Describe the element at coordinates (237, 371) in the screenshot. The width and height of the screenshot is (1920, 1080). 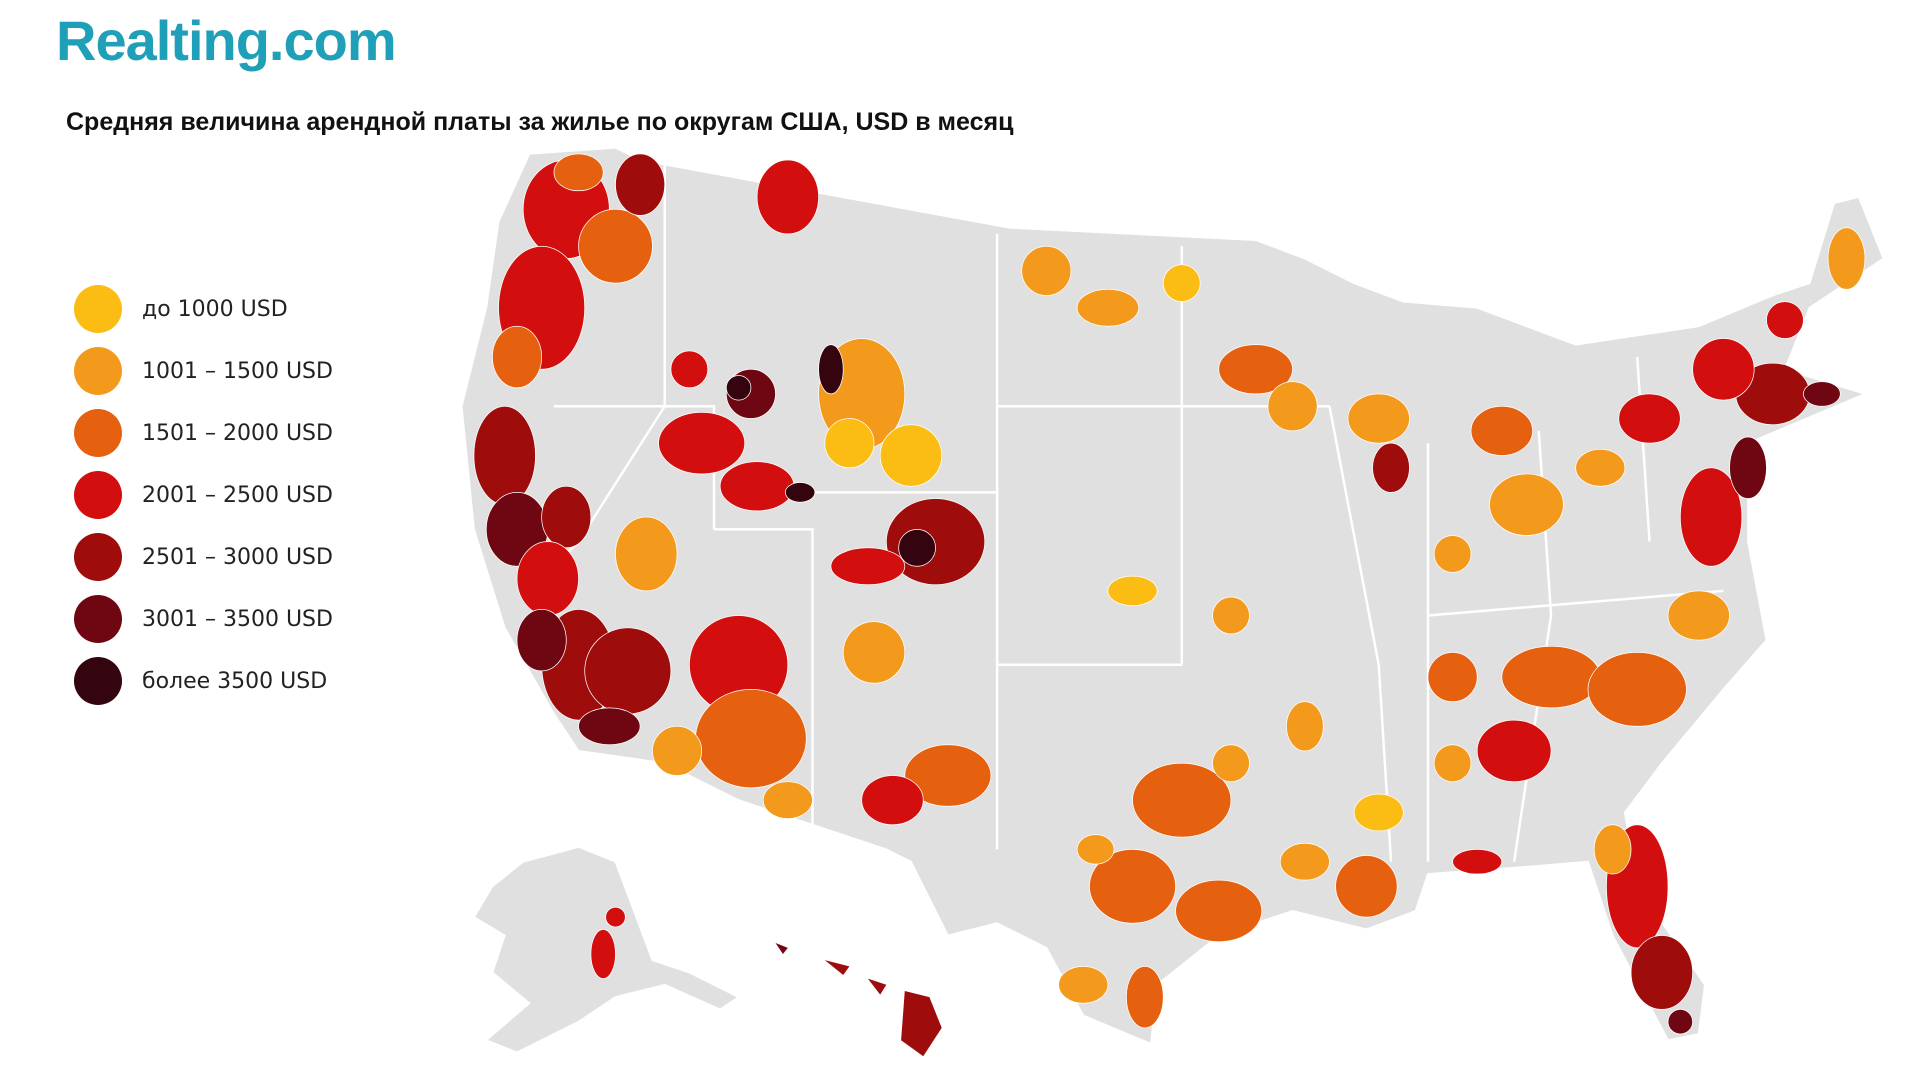
I see `legend-label: 1001 – 1500 USD` at that location.